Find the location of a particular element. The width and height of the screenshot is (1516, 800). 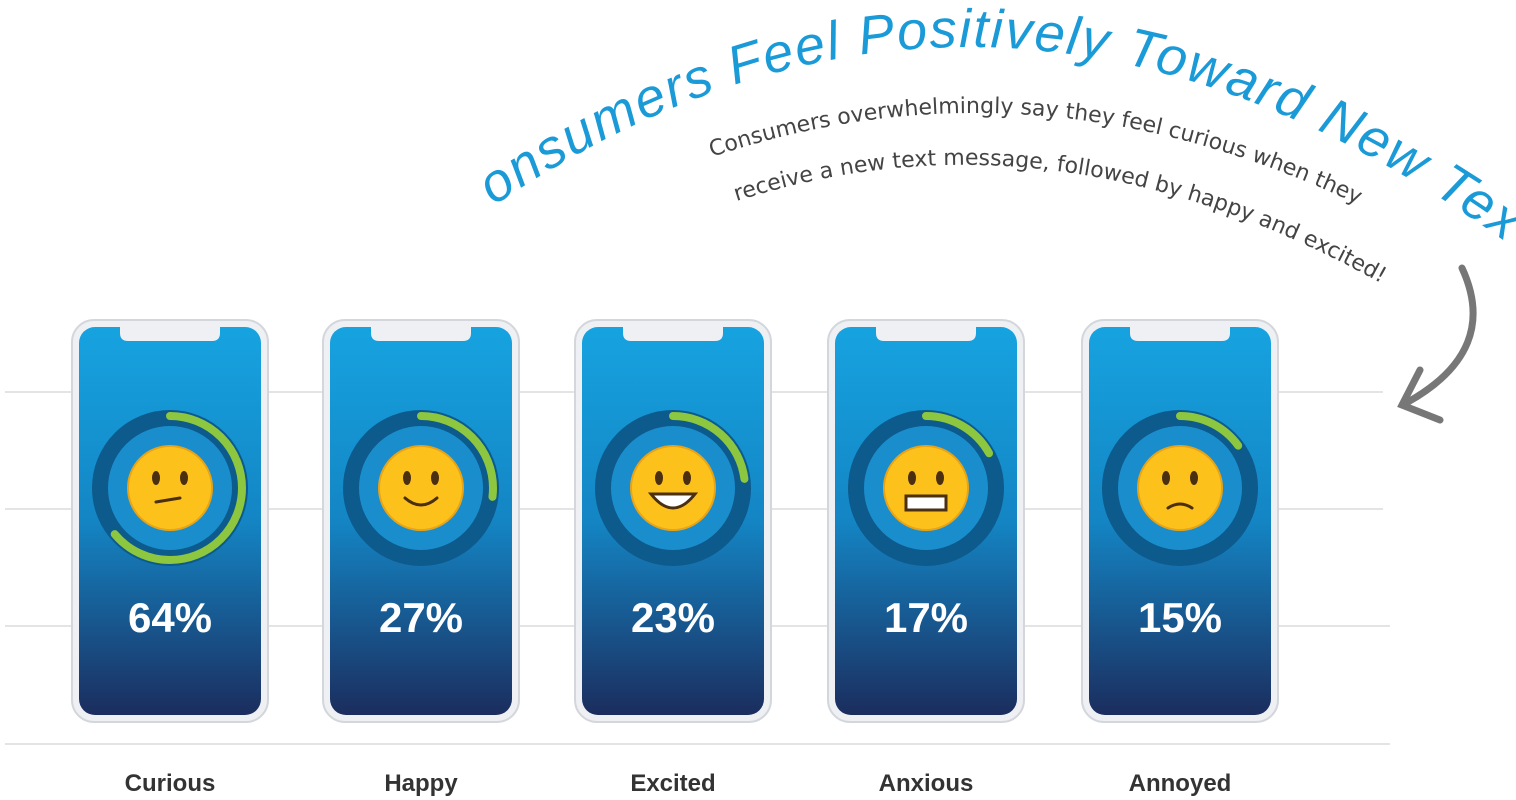

category-label: Anxious is located at coordinates (926, 783).